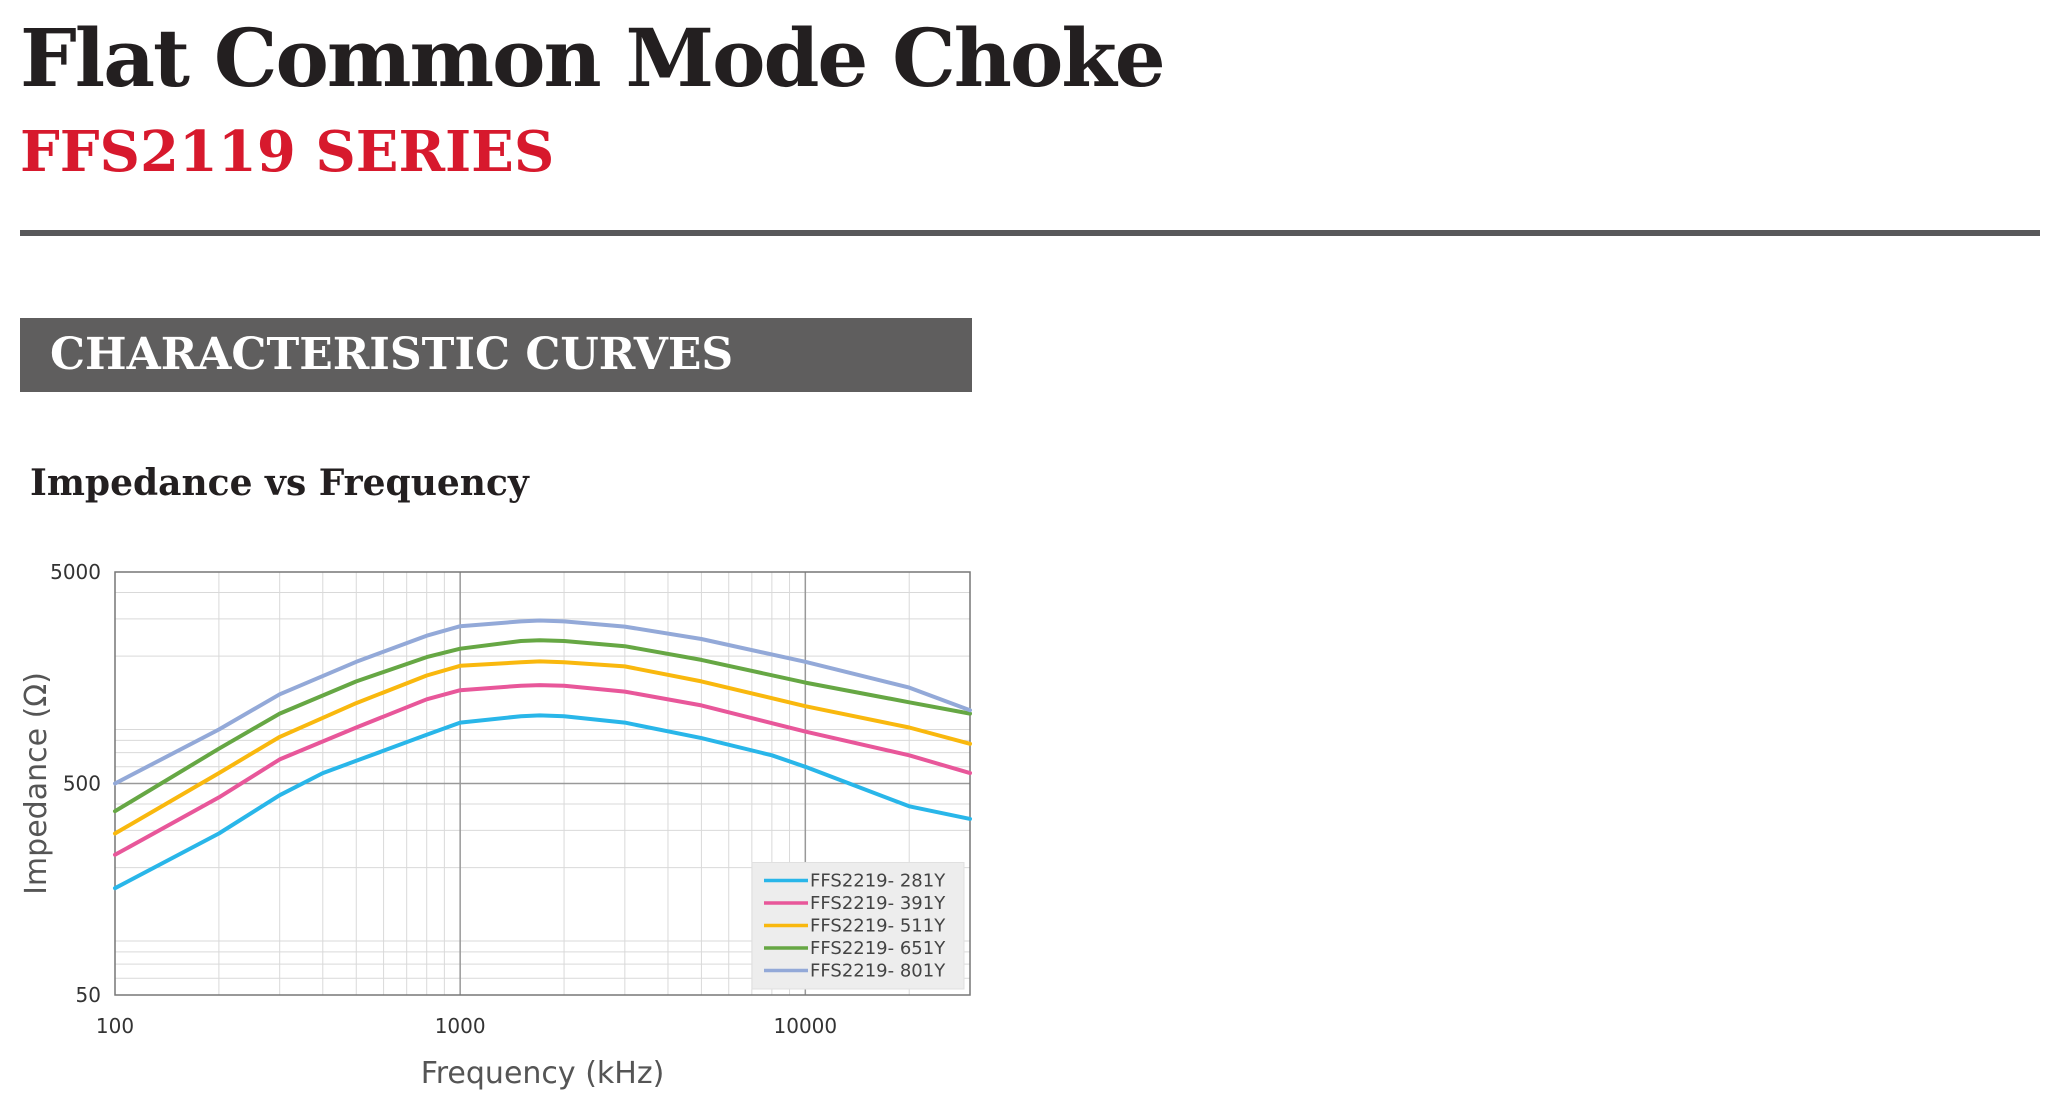 The height and width of the screenshot is (1100, 2061). I want to click on y-axis-label: Impedance (Ω), so click(36, 783).